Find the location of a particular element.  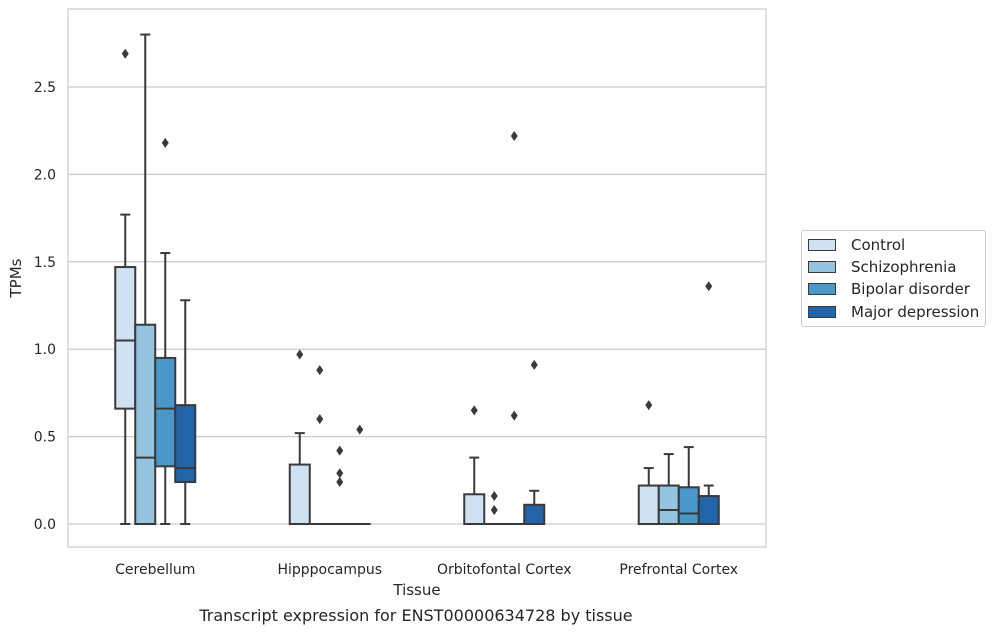

y-tick-labels: 0.0 0.5 1.0 1.5 2.0 2.5 is located at coordinates (45, 306).